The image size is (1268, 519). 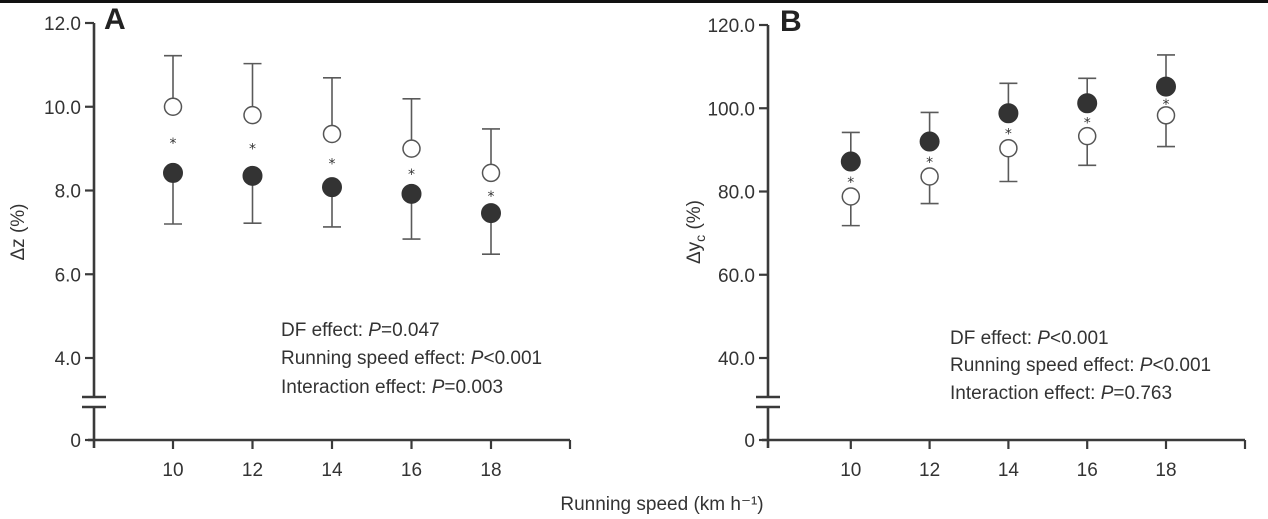 I want to click on y-tick-label: 120.0, so click(x=731, y=26).